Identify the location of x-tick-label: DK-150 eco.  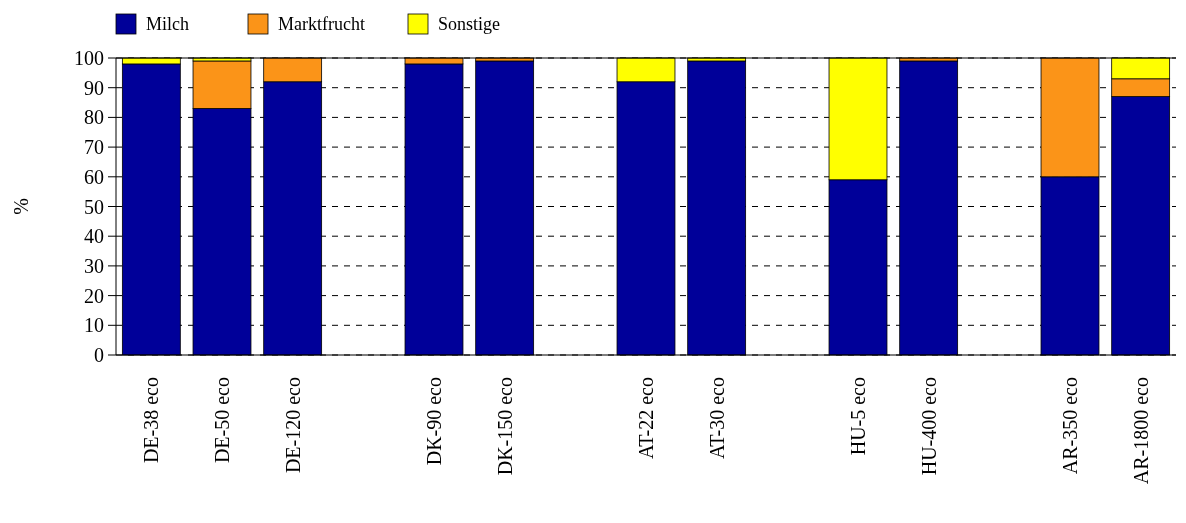
(504, 426).